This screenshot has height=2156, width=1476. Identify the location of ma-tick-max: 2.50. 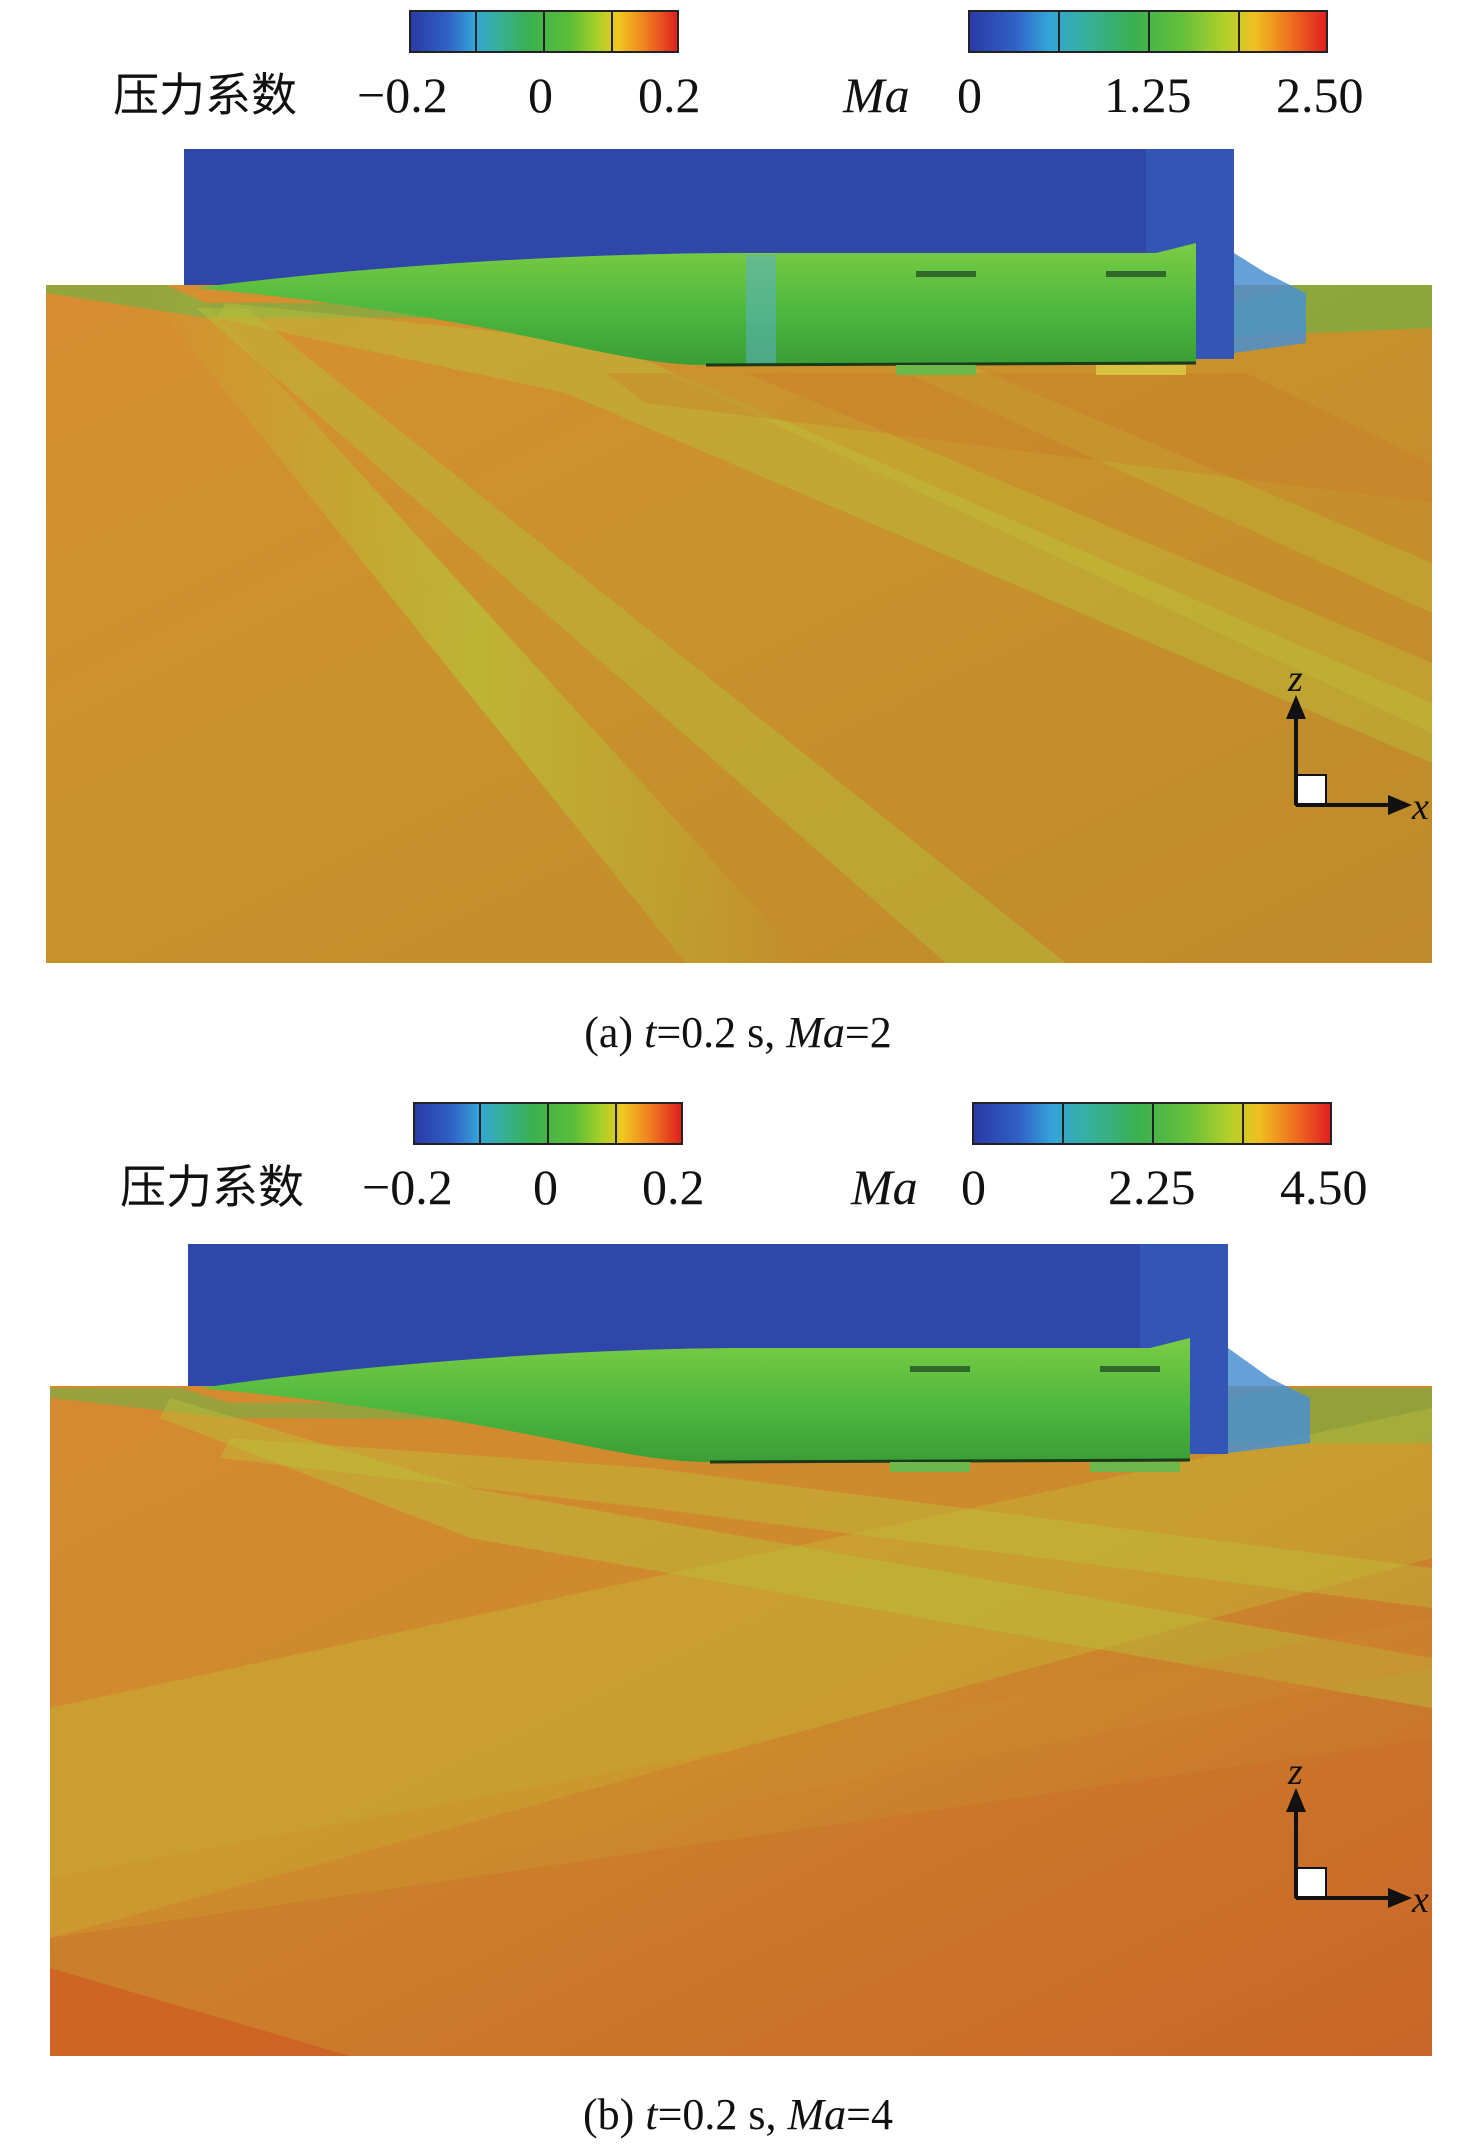
(1320, 95).